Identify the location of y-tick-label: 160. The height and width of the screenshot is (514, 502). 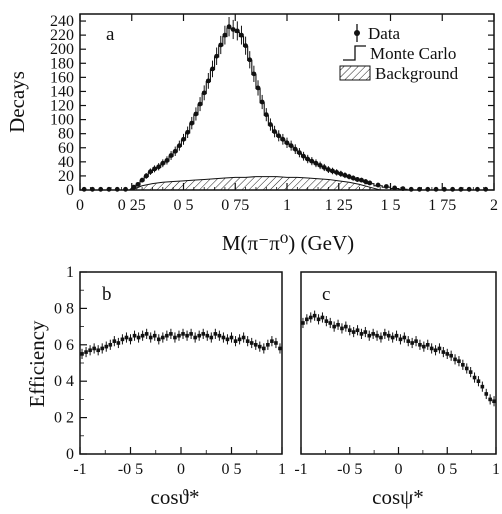
(62, 77).